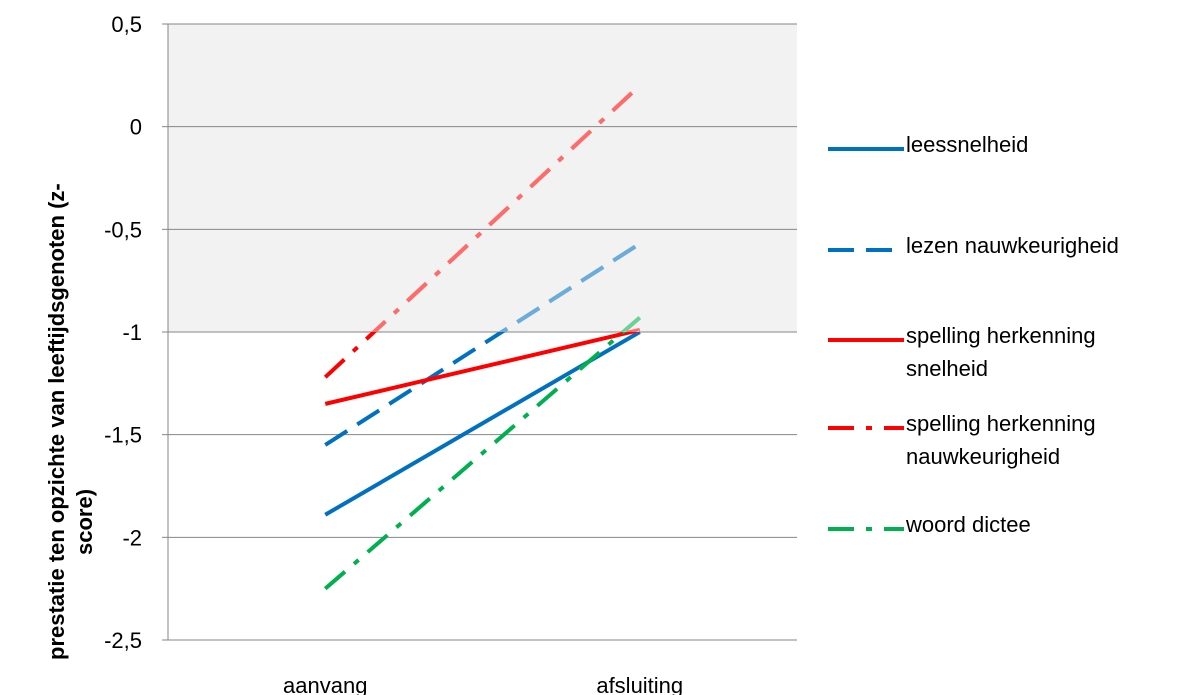 The width and height of the screenshot is (1196, 695). I want to click on legend-label-line: leessnelheid, so click(967, 144).